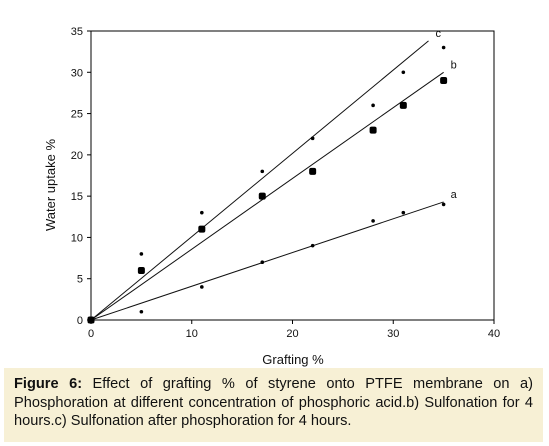  I want to click on series-label-a: a, so click(454, 195).